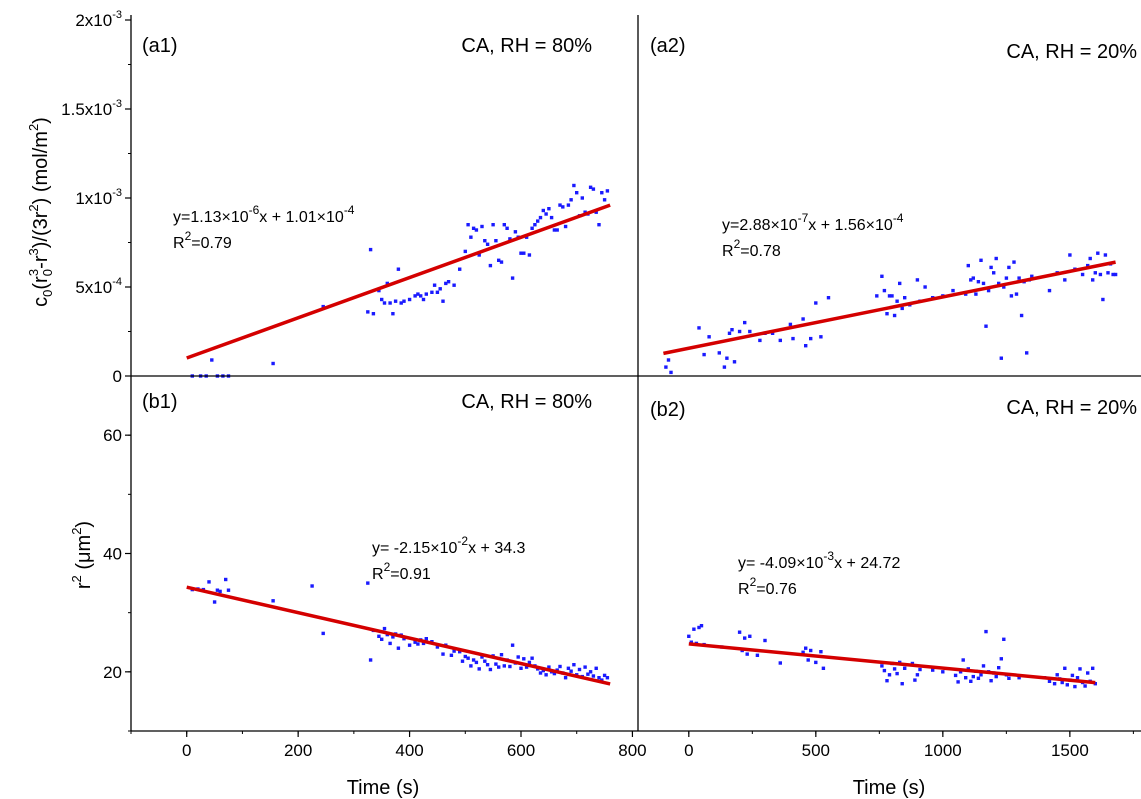 The image size is (1141, 799). Describe the element at coordinates (117, 376) in the screenshot. I see `y-tick-label: 0` at that location.